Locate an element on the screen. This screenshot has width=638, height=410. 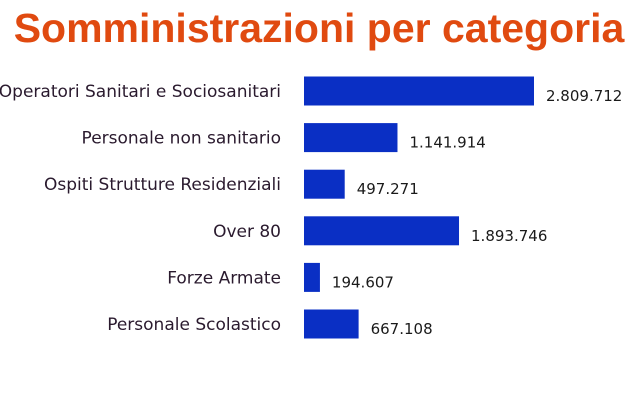
value-label: 2.809.712 is located at coordinates (584, 96).